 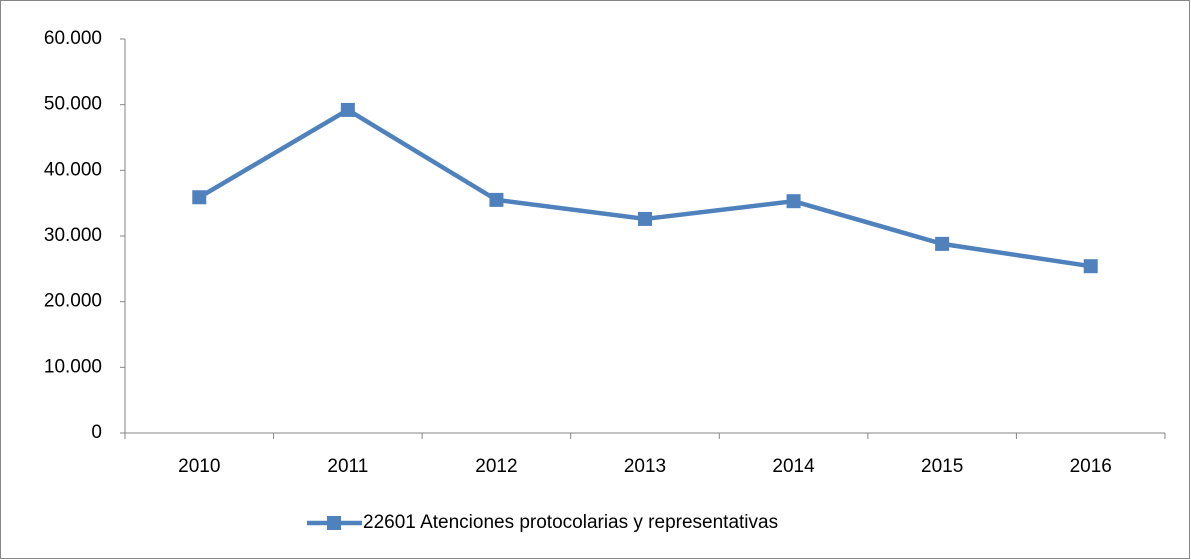 What do you see at coordinates (347, 466) in the screenshot?
I see `x-tick-label: 2011` at bounding box center [347, 466].